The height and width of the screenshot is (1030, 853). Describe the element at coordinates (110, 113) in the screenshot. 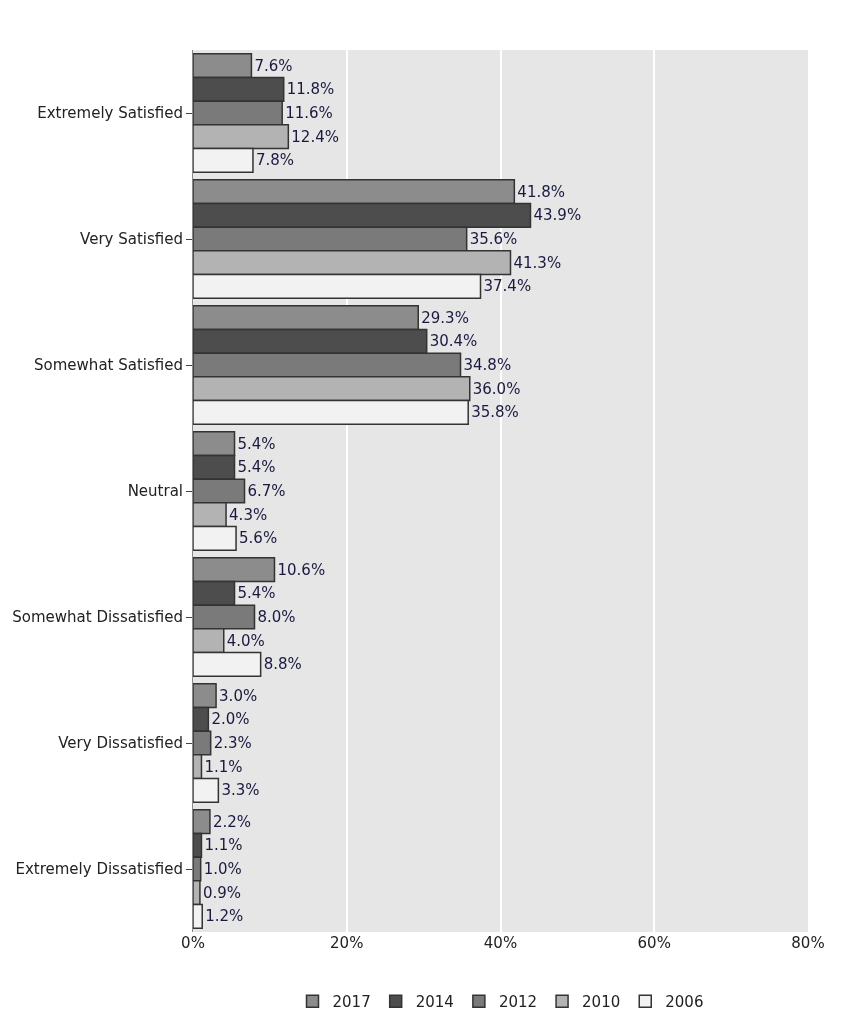

I see `y-tick-label: Extremely Satisfied` at that location.